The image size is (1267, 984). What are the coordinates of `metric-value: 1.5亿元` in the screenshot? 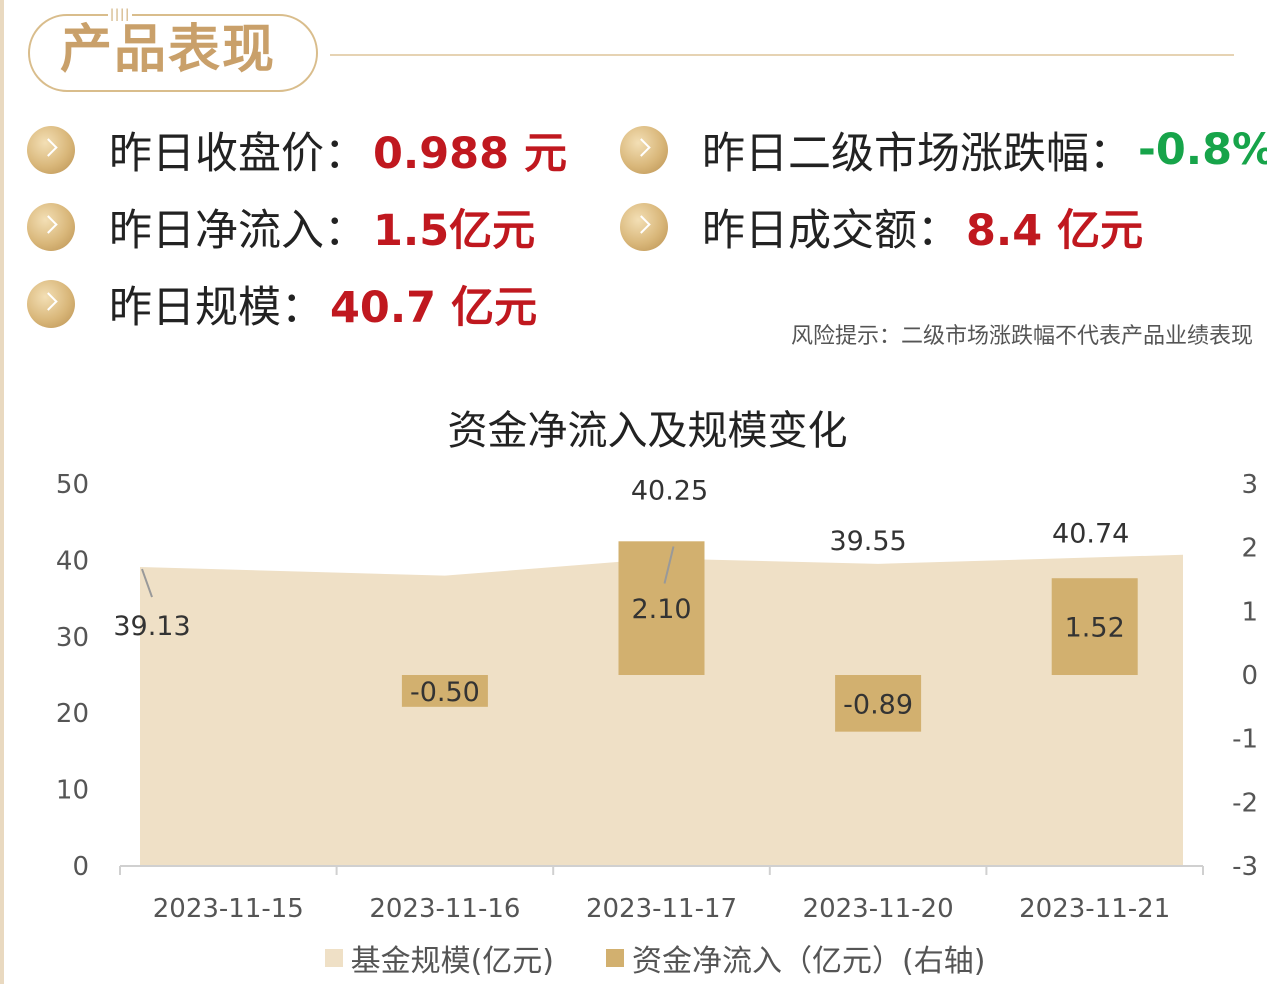 It's located at (454, 231).